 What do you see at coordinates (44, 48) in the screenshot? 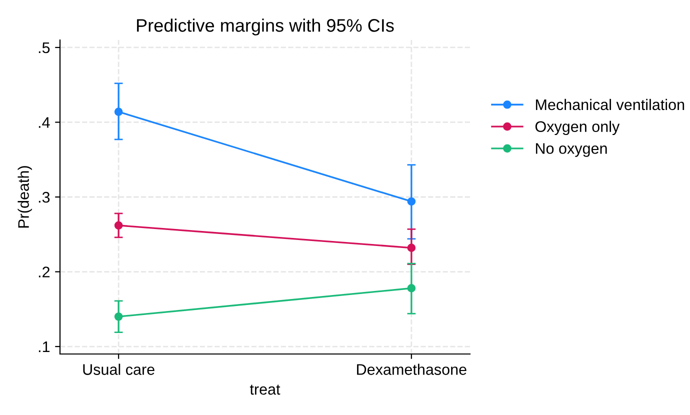
I see `y-tick-label: .5` at bounding box center [44, 48].